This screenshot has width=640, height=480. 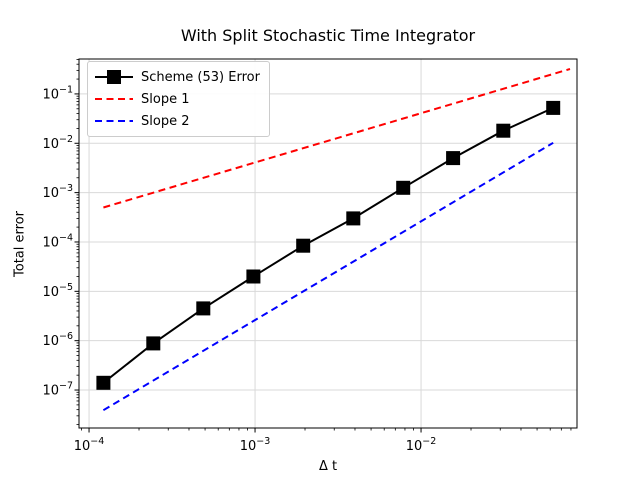 What do you see at coordinates (114, 99) in the screenshot?
I see `slope1-dashed-line-swatch` at bounding box center [114, 99].